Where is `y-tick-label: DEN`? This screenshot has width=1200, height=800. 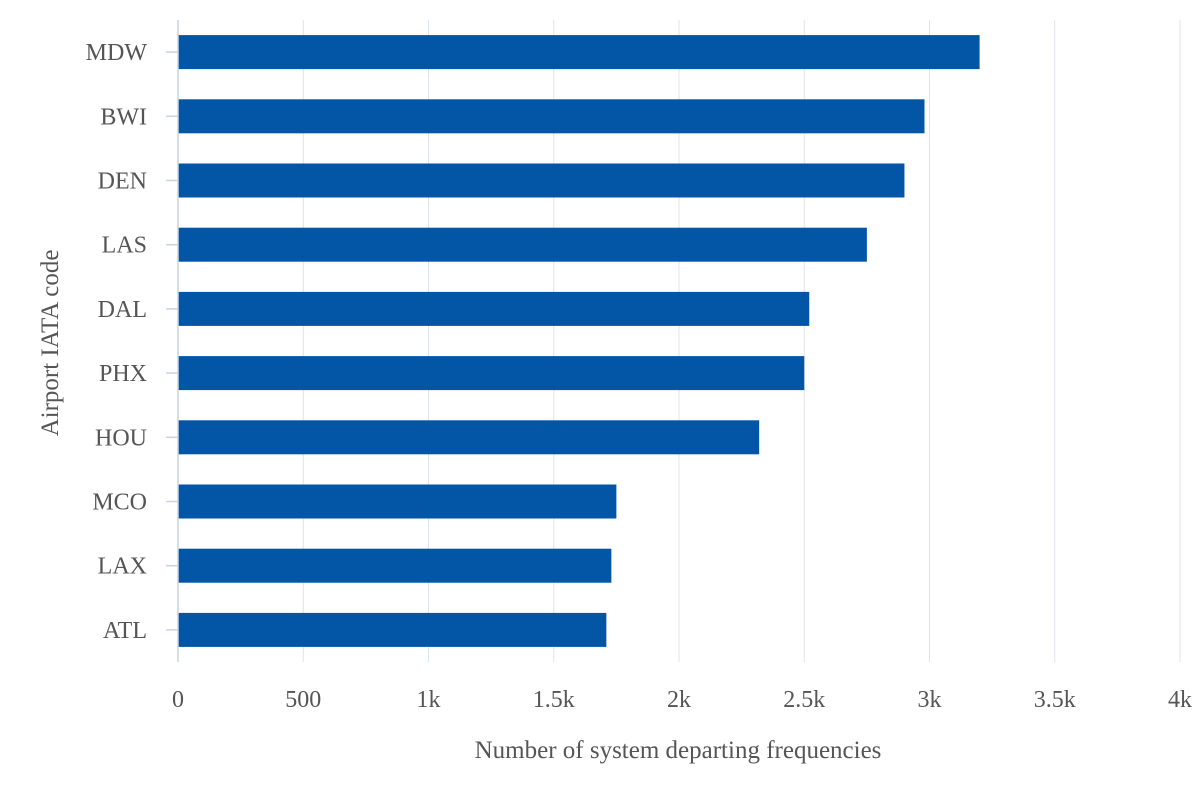
y-tick-label: DEN is located at coordinates (122, 182).